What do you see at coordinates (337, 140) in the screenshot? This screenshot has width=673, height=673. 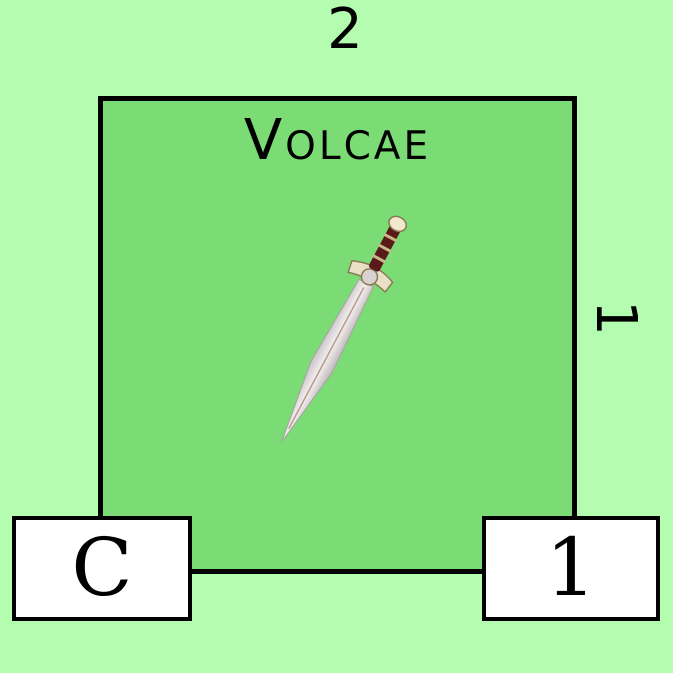 I see `unit-name: Volcae` at bounding box center [337, 140].